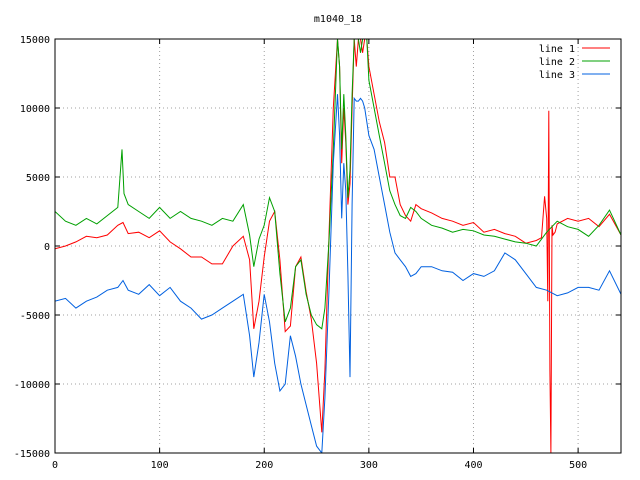 Image resolution: width=640 pixels, height=480 pixels. What do you see at coordinates (160, 465) in the screenshot?
I see `x-tick-label: 100` at bounding box center [160, 465].